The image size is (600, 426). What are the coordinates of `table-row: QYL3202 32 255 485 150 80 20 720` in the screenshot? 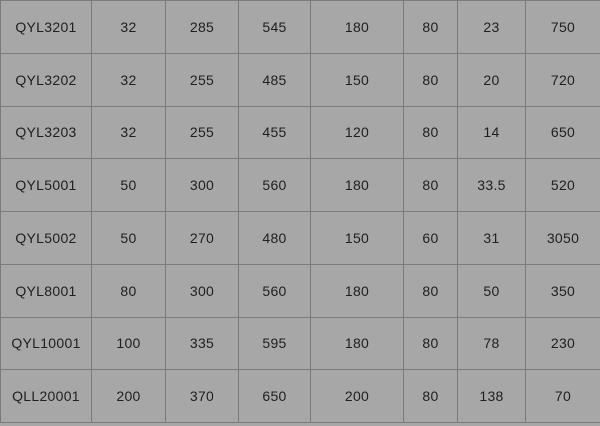 It's located at (300, 79).